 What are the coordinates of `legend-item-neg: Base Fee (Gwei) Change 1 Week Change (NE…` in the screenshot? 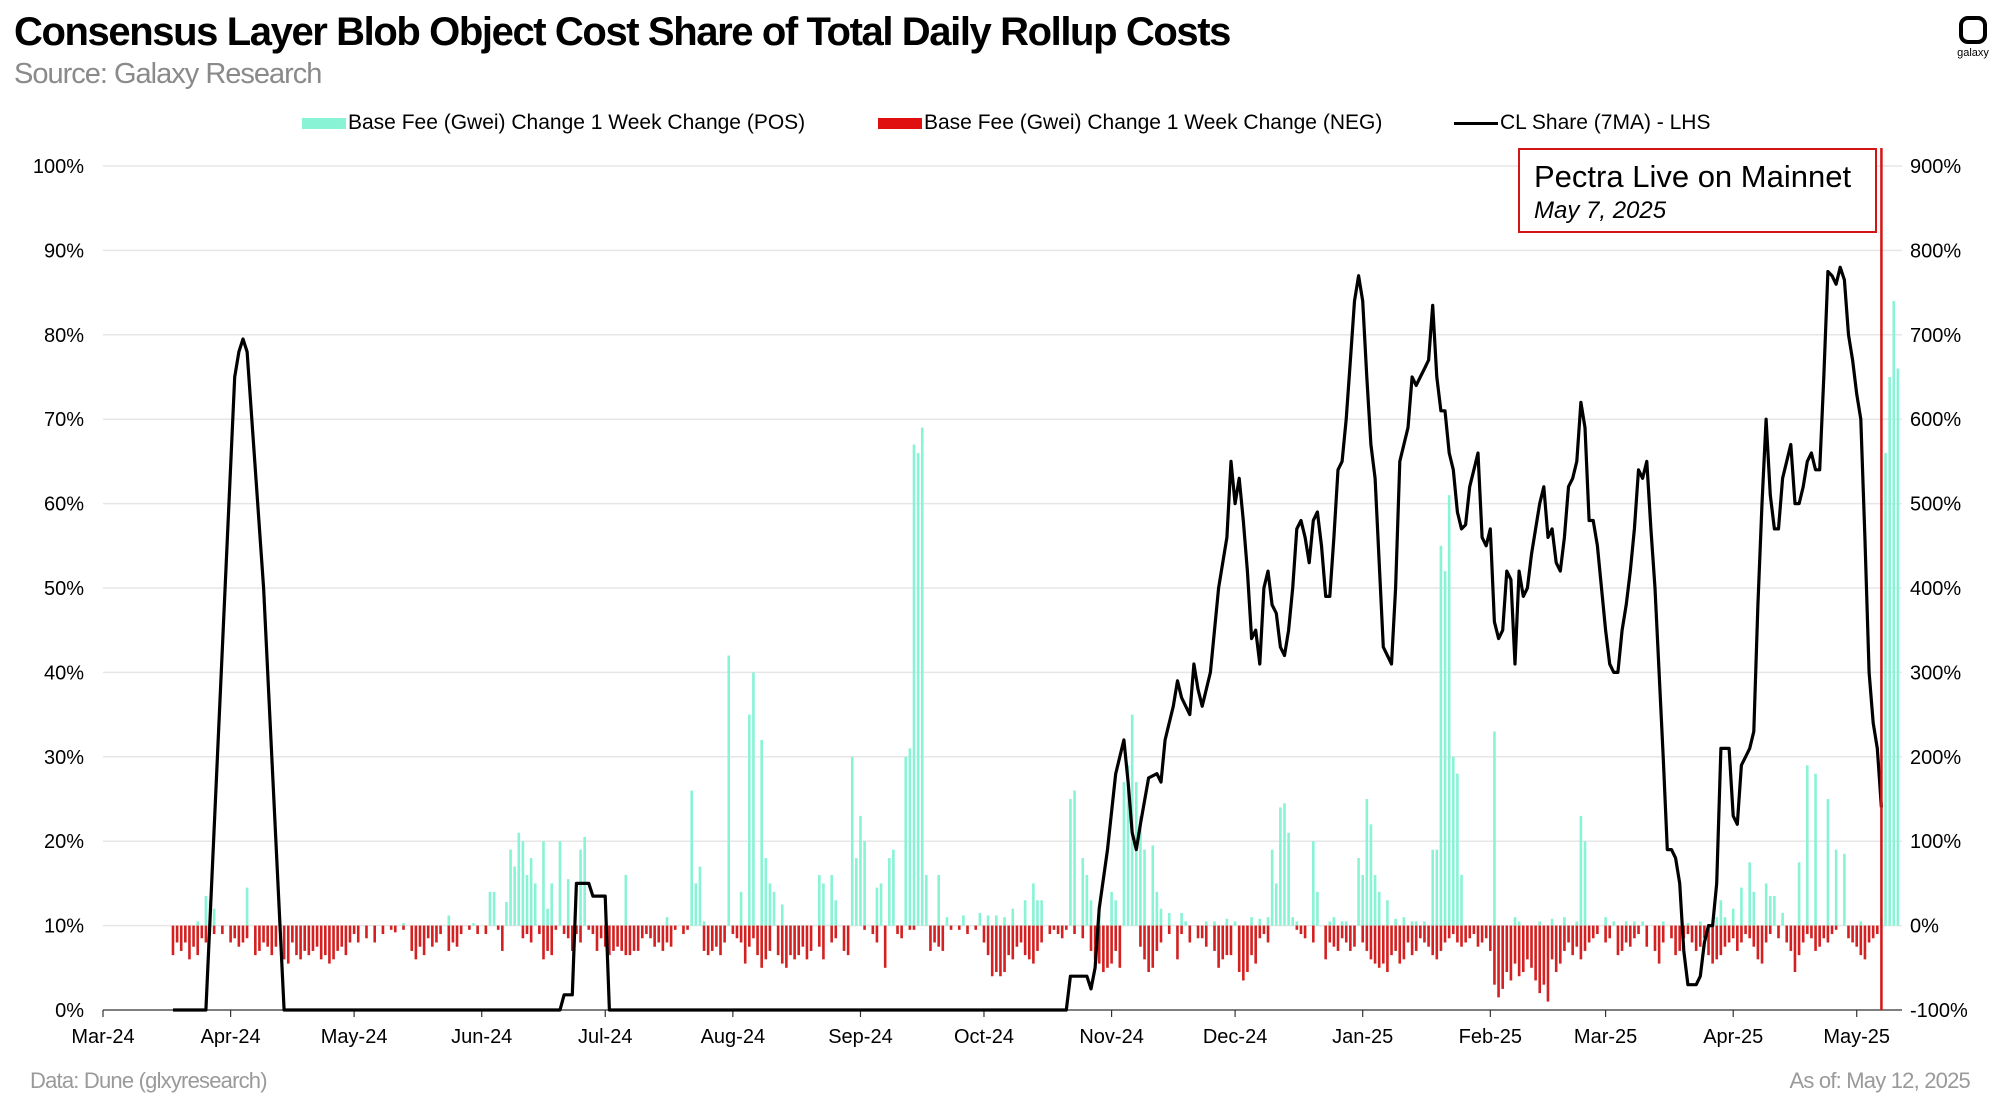 It's located at (1130, 123).